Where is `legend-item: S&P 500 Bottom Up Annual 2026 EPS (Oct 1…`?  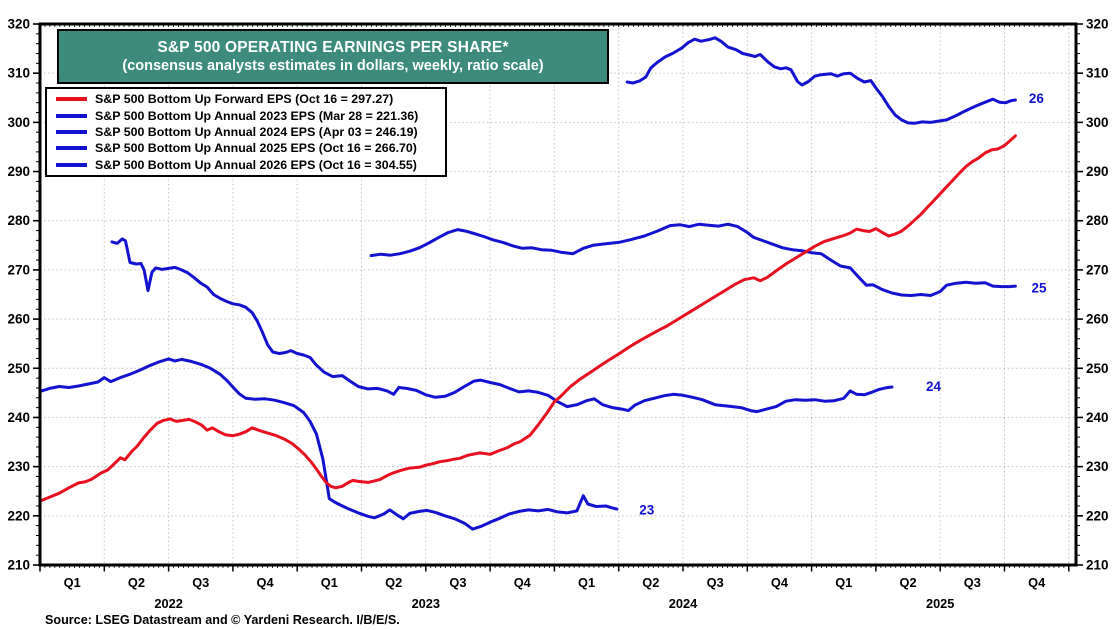 legend-item: S&P 500 Bottom Up Annual 2026 EPS (Oct 1… is located at coordinates (250, 165).